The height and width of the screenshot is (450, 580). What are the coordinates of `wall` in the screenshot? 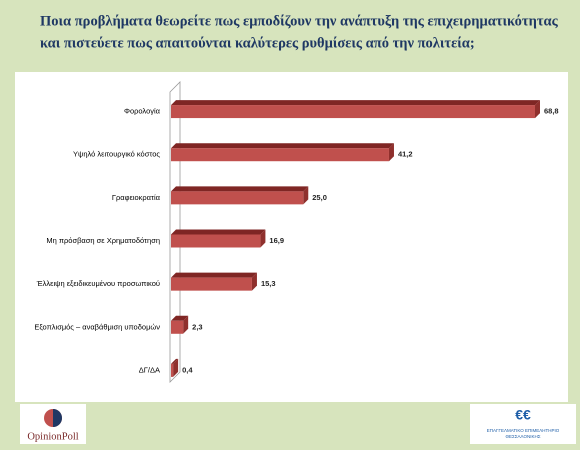 It's located at (175, 232).